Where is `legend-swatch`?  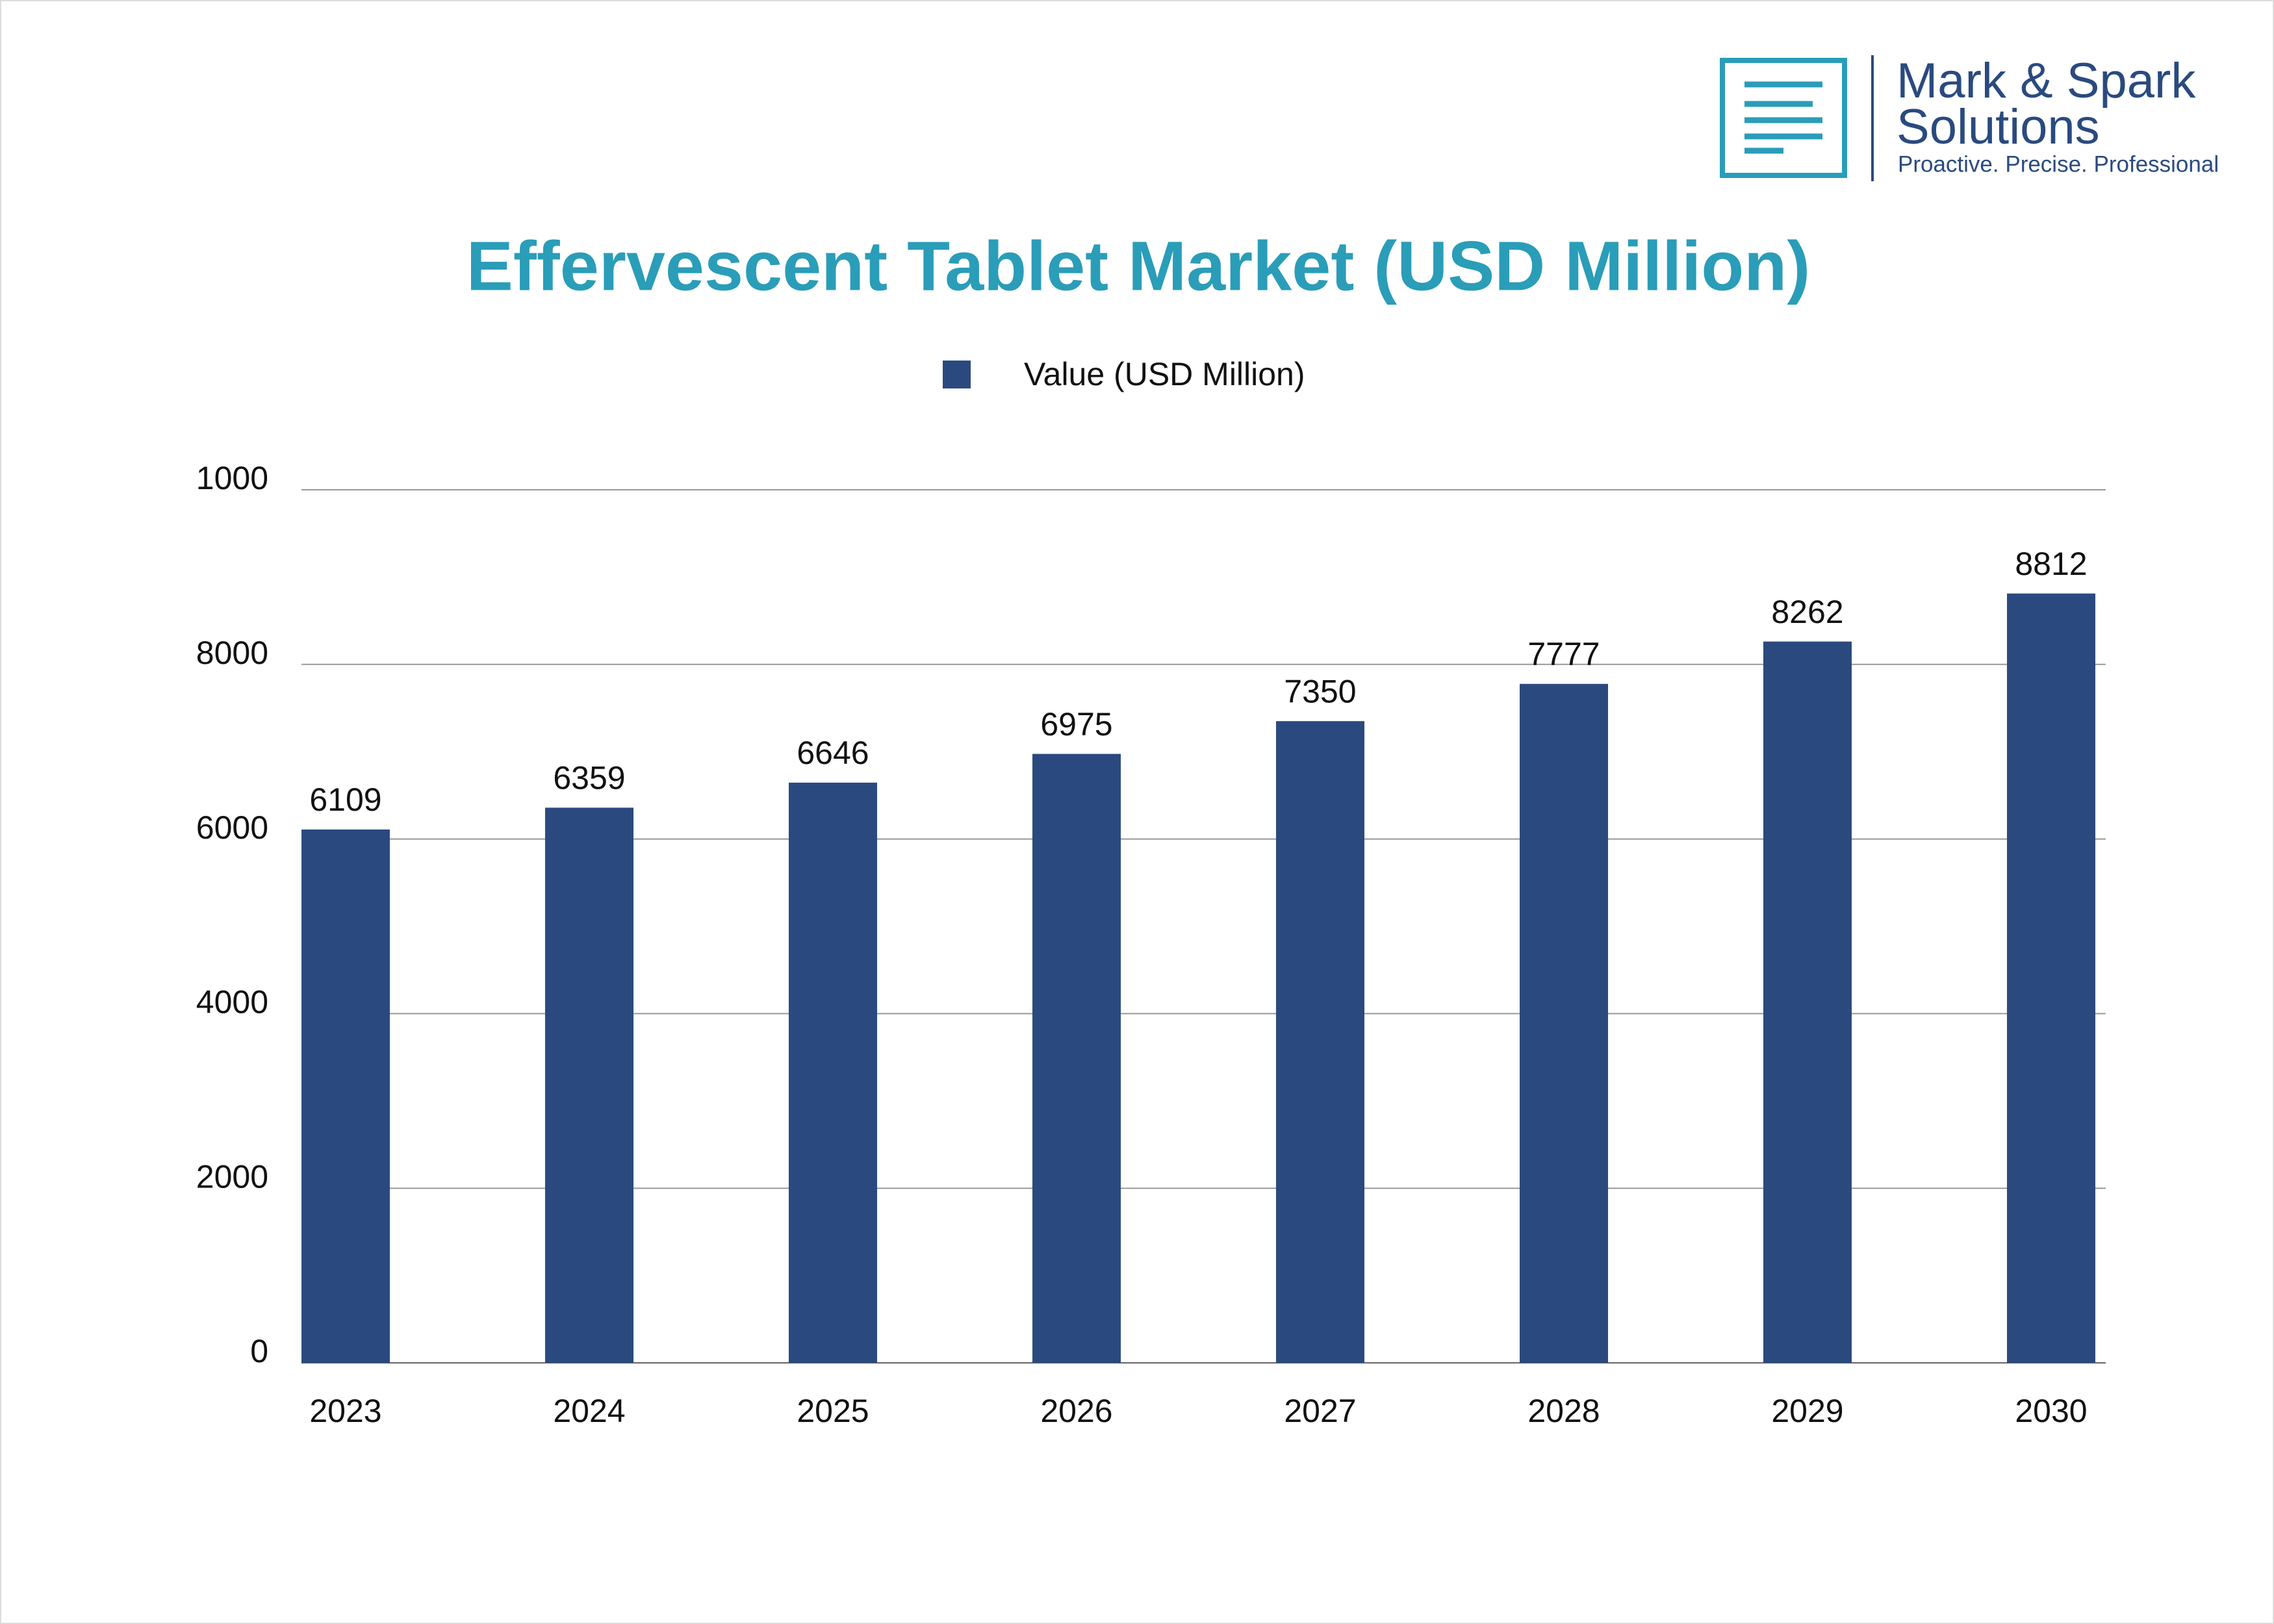
legend-swatch is located at coordinates (957, 374).